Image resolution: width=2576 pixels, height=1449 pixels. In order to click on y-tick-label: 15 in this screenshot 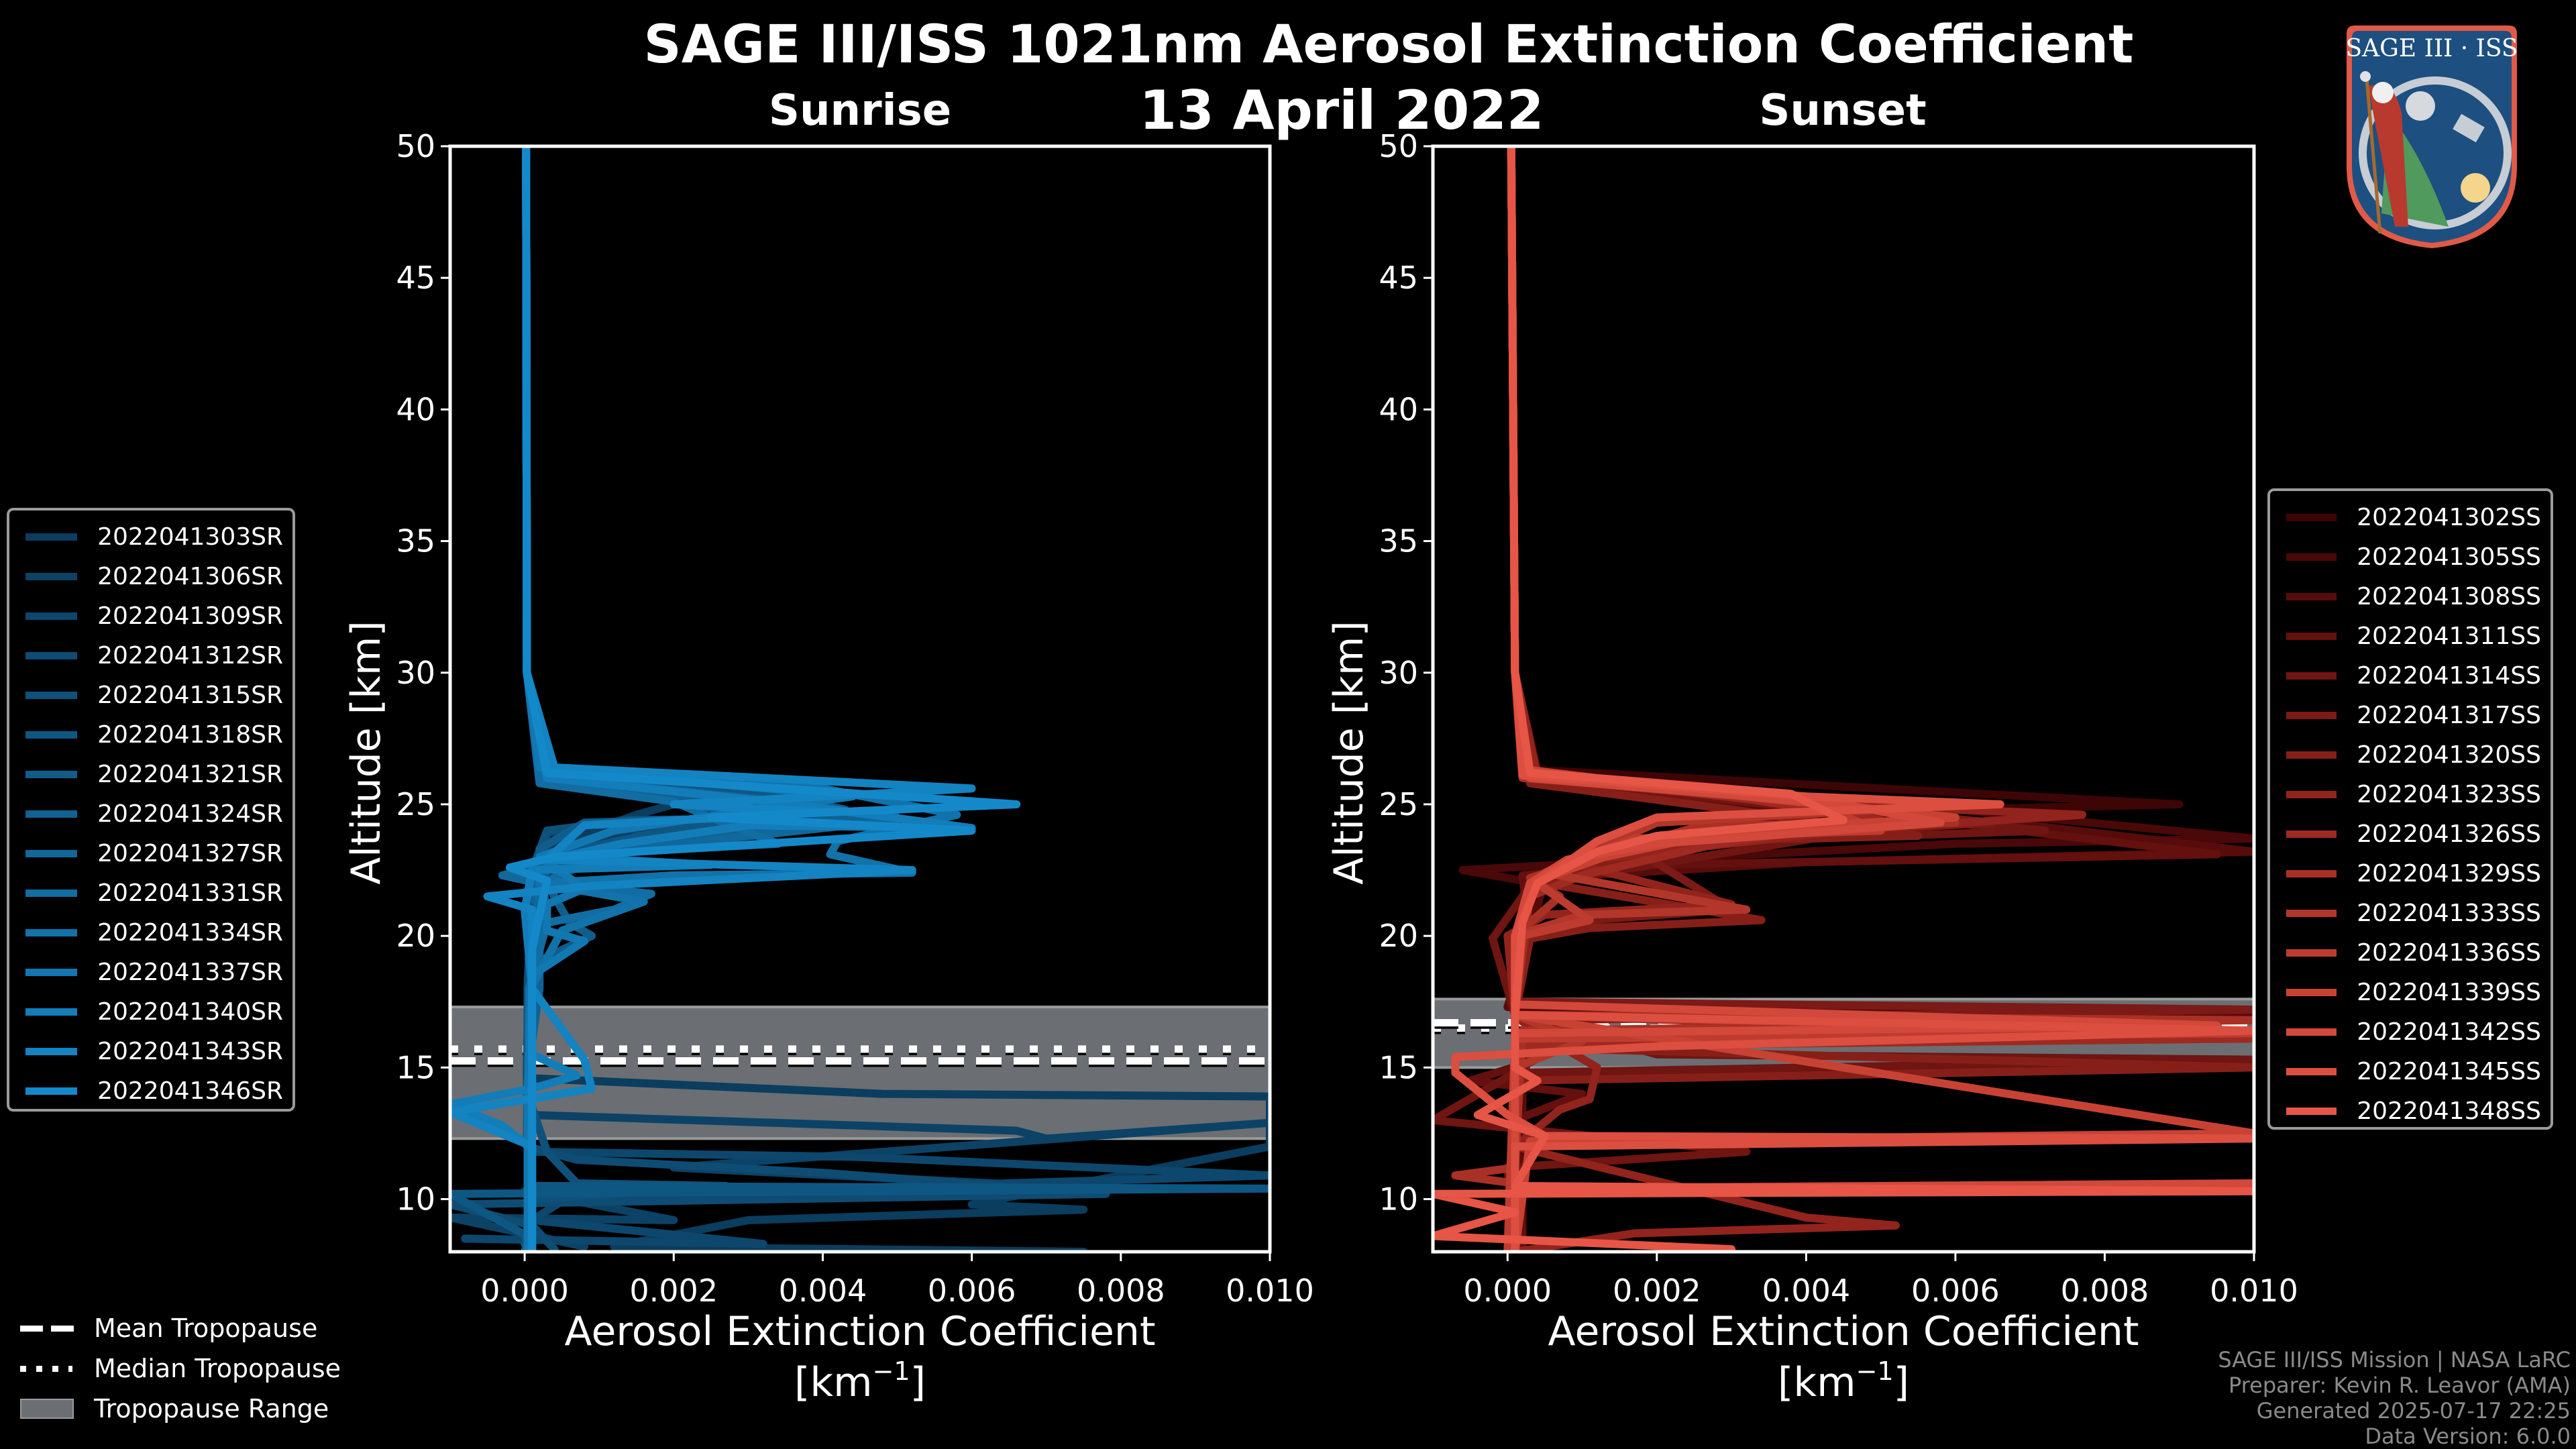, I will do `click(1398, 1067)`.